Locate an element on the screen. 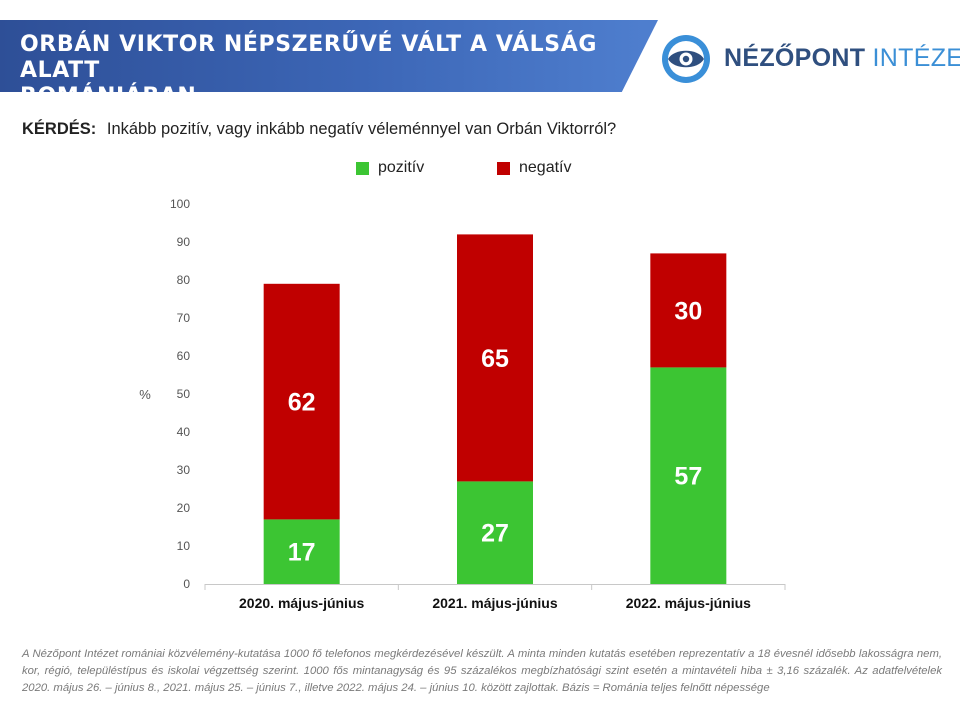 The height and width of the screenshot is (720, 960). data-label-negative: 65 is located at coordinates (495, 359).